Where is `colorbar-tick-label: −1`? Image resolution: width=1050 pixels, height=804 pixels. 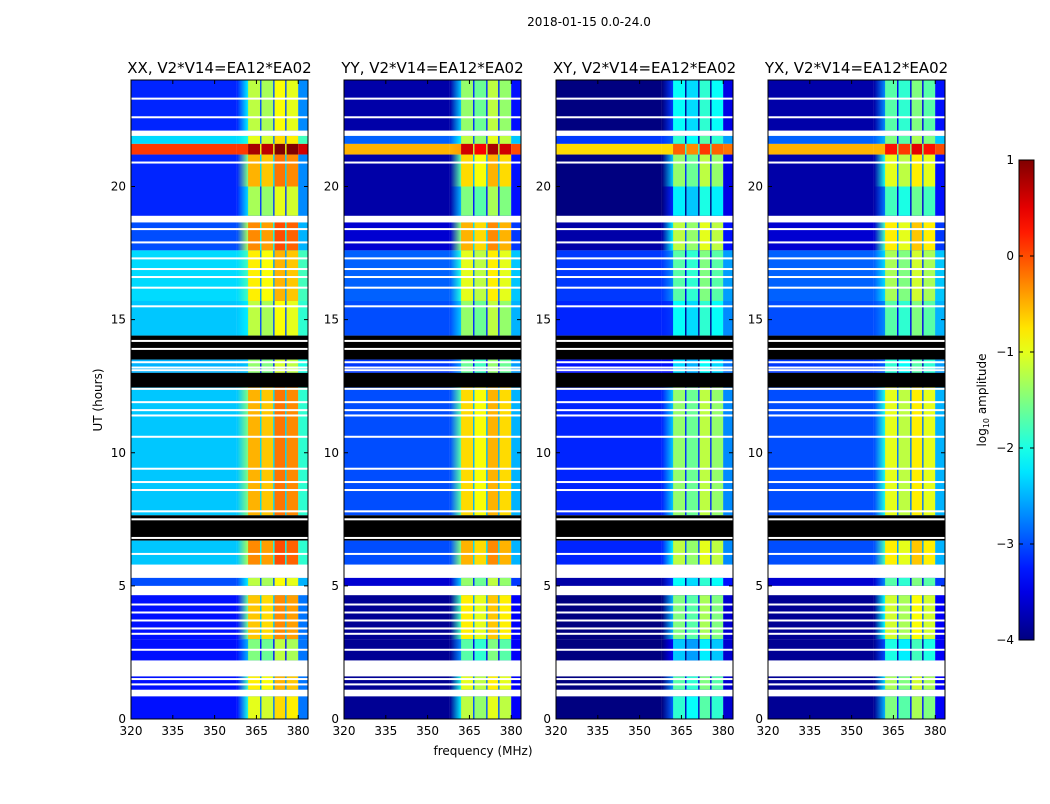
colorbar-tick-label: −1 is located at coordinates (1005, 352).